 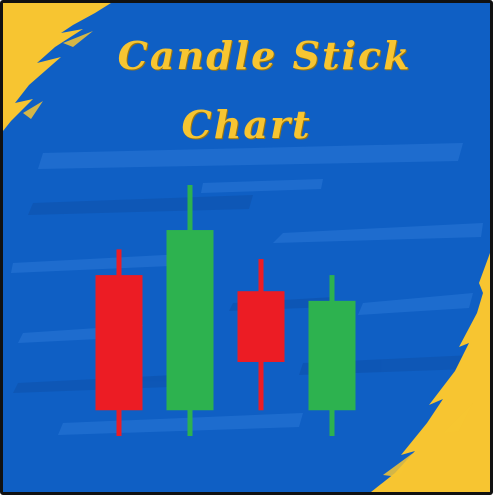 What do you see at coordinates (57, 67) in the screenshot?
I see `yellow-brush-top-left` at bounding box center [57, 67].